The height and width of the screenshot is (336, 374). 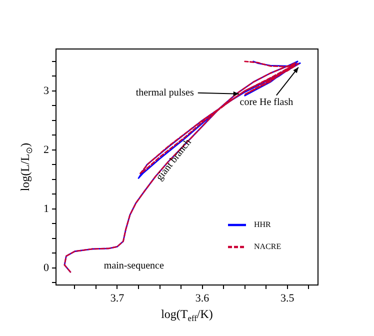 I want to click on annotation: thermal pulses, so click(x=165, y=92).